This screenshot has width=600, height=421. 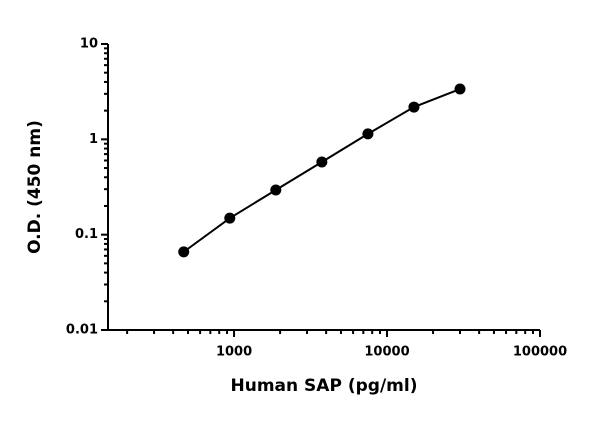 What do you see at coordinates (82, 330) in the screenshot?
I see `y-tick-label: 0.01` at bounding box center [82, 330].